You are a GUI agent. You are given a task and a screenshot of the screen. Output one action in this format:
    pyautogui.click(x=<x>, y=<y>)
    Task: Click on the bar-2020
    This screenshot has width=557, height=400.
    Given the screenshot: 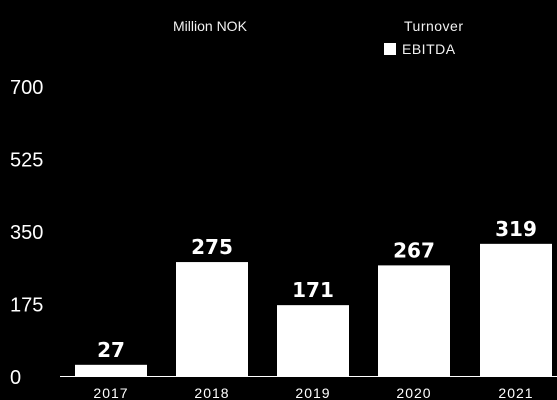 What is the action you would take?
    pyautogui.click(x=414, y=320)
    